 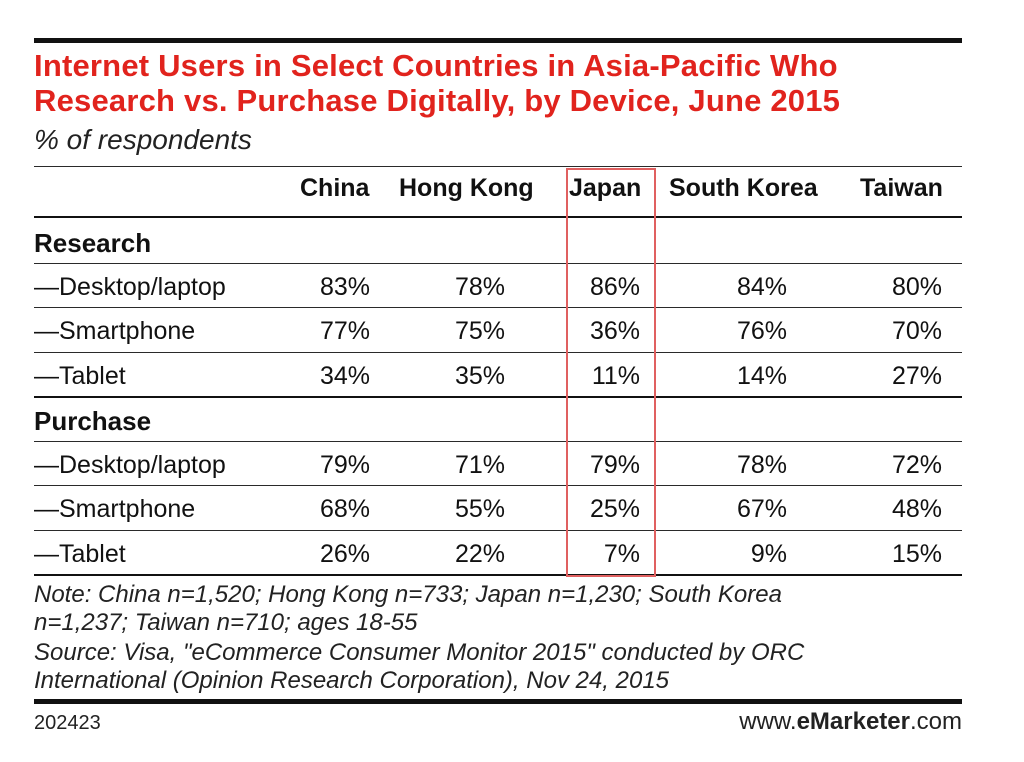 What do you see at coordinates (615, 375) in the screenshot?
I see `table-cell-japan: 11%` at bounding box center [615, 375].